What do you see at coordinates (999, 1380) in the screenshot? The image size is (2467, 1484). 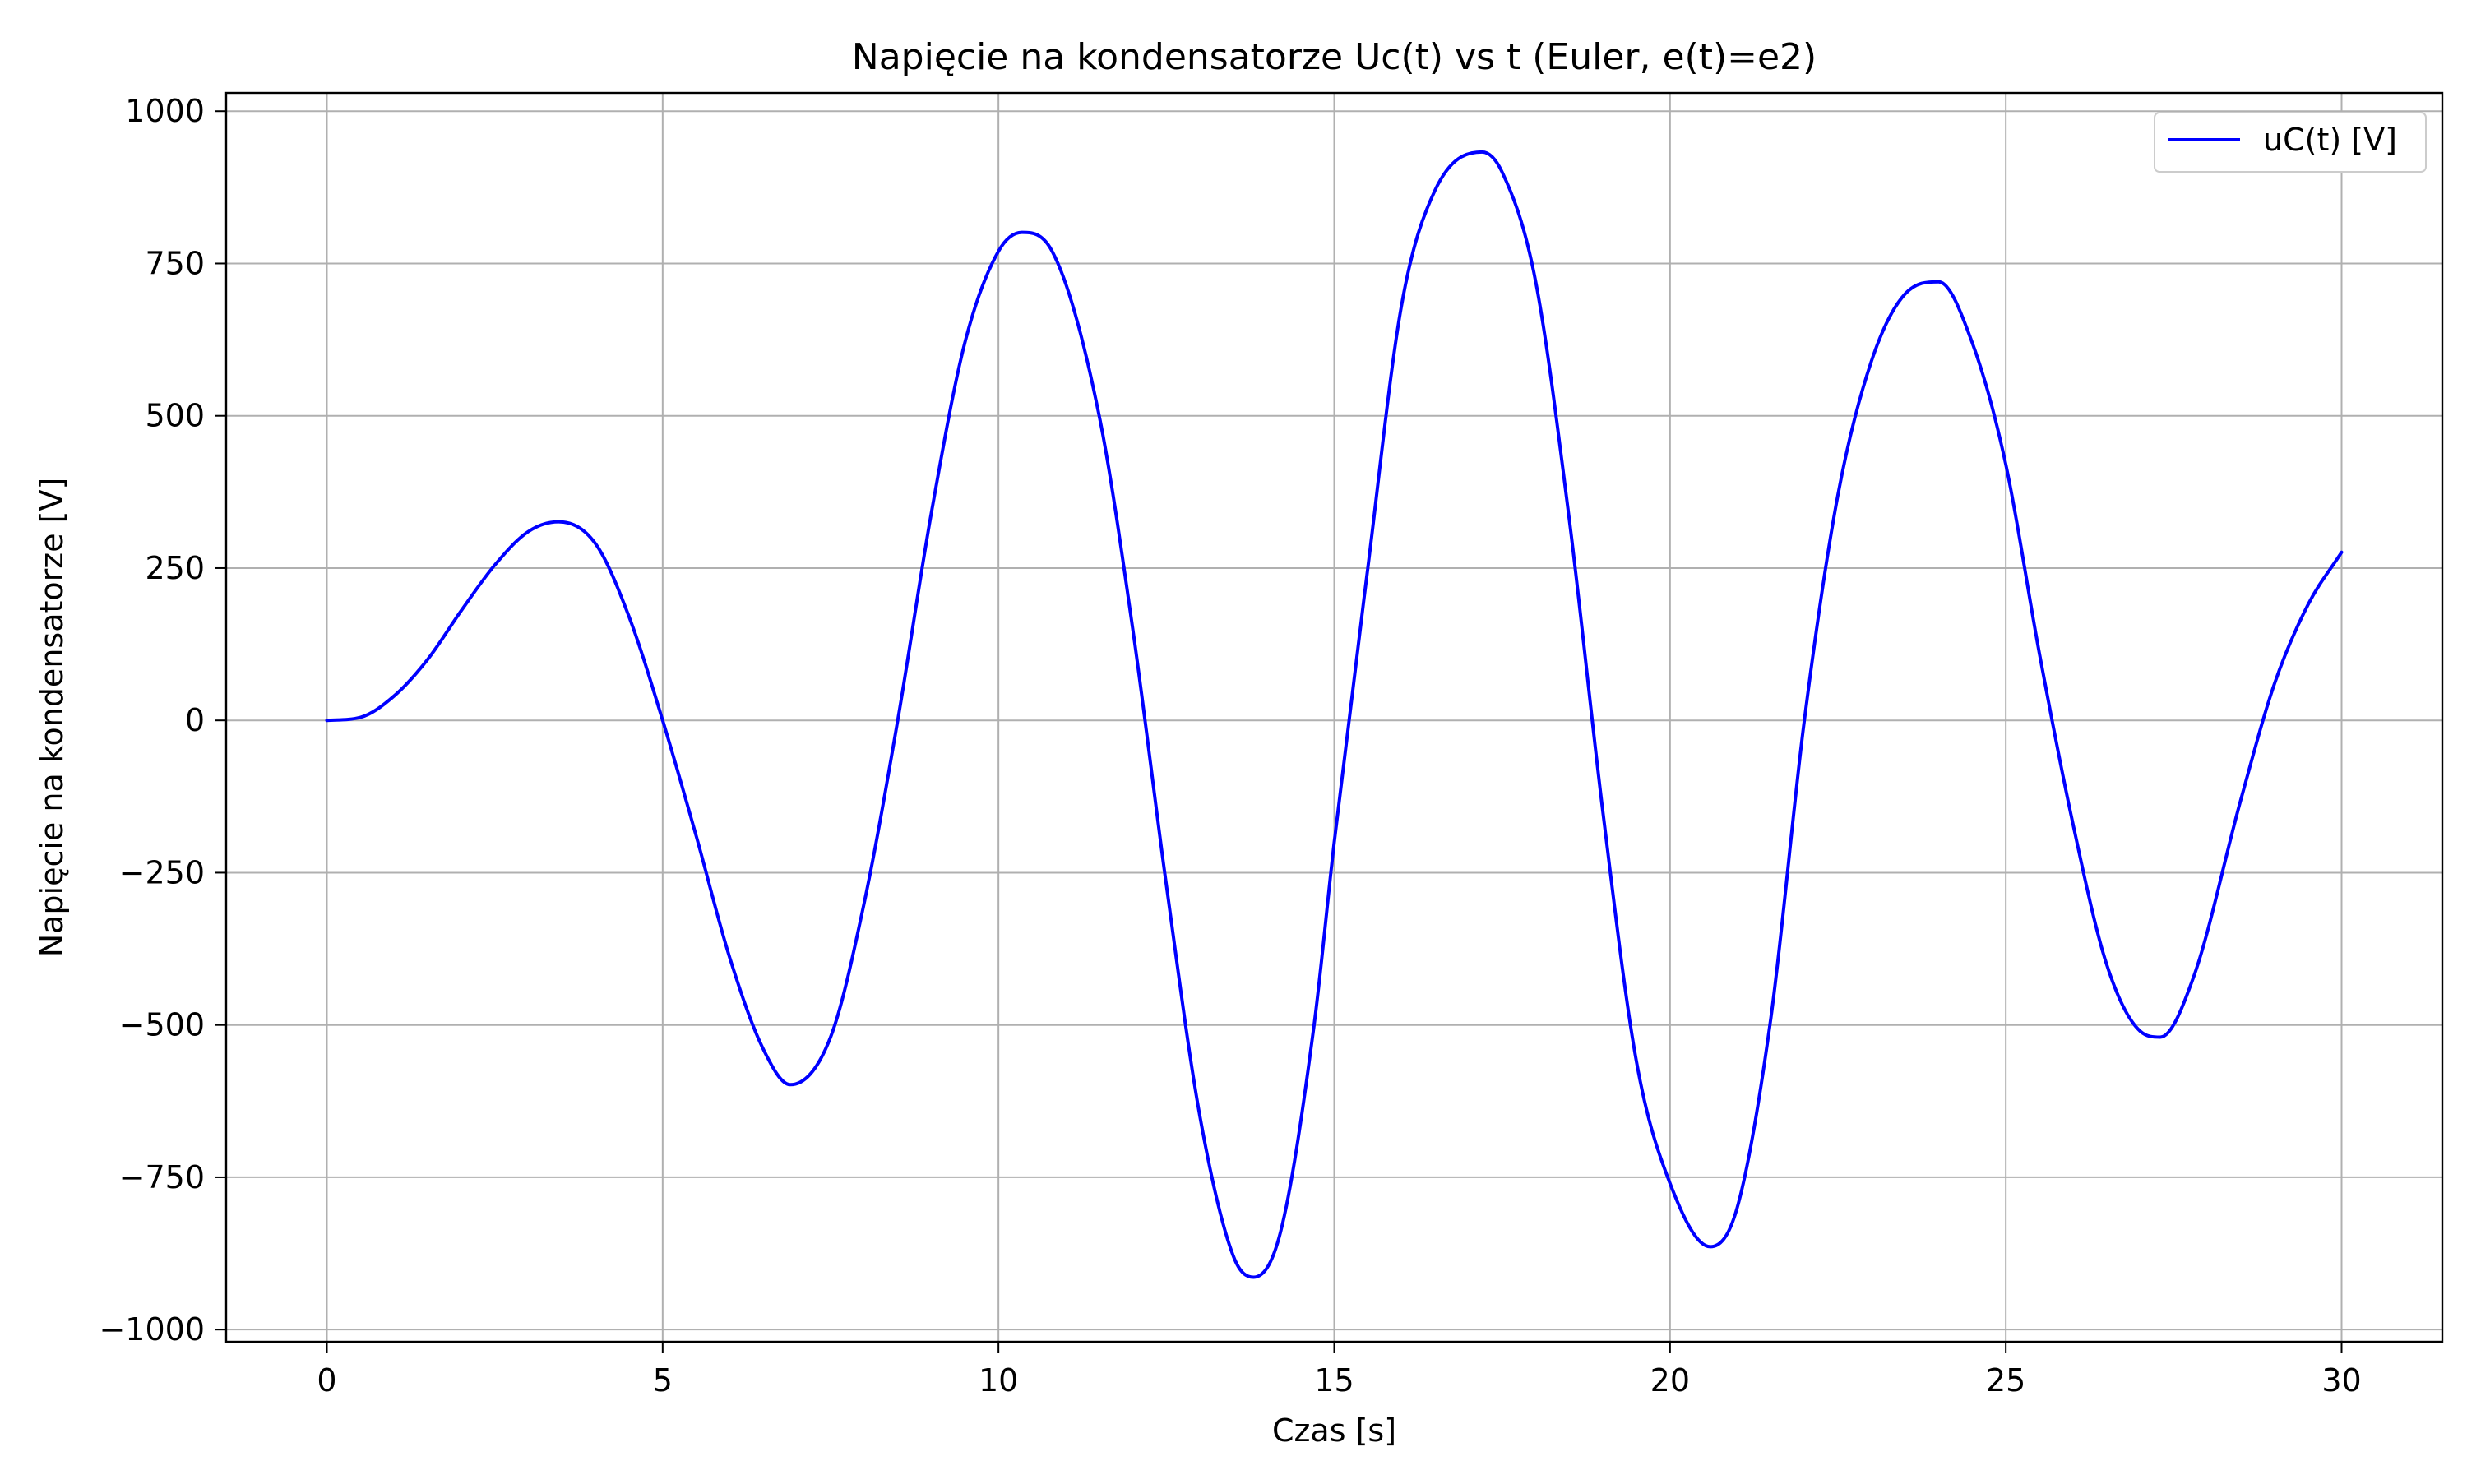 I see `x-tick-label: 10` at bounding box center [999, 1380].